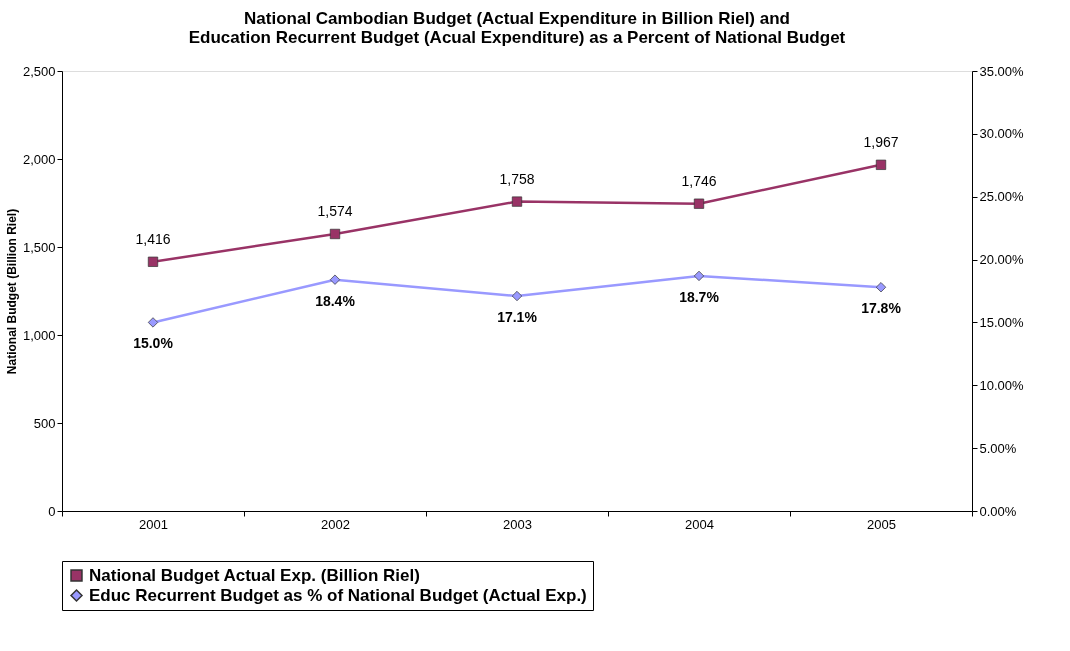 This screenshot has width=1070, height=651. I want to click on y2-tick-label: 35.00%, so click(1002, 71).